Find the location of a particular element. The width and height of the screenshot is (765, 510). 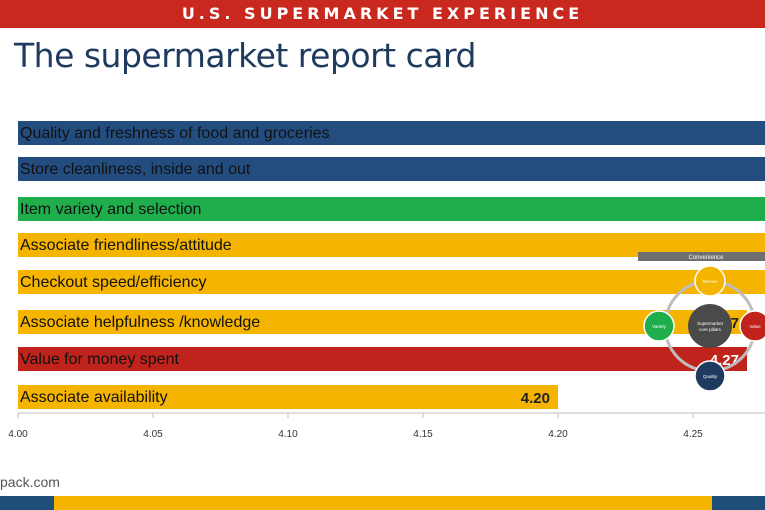

bar-category-label: Associate availability is located at coordinates (94, 397).